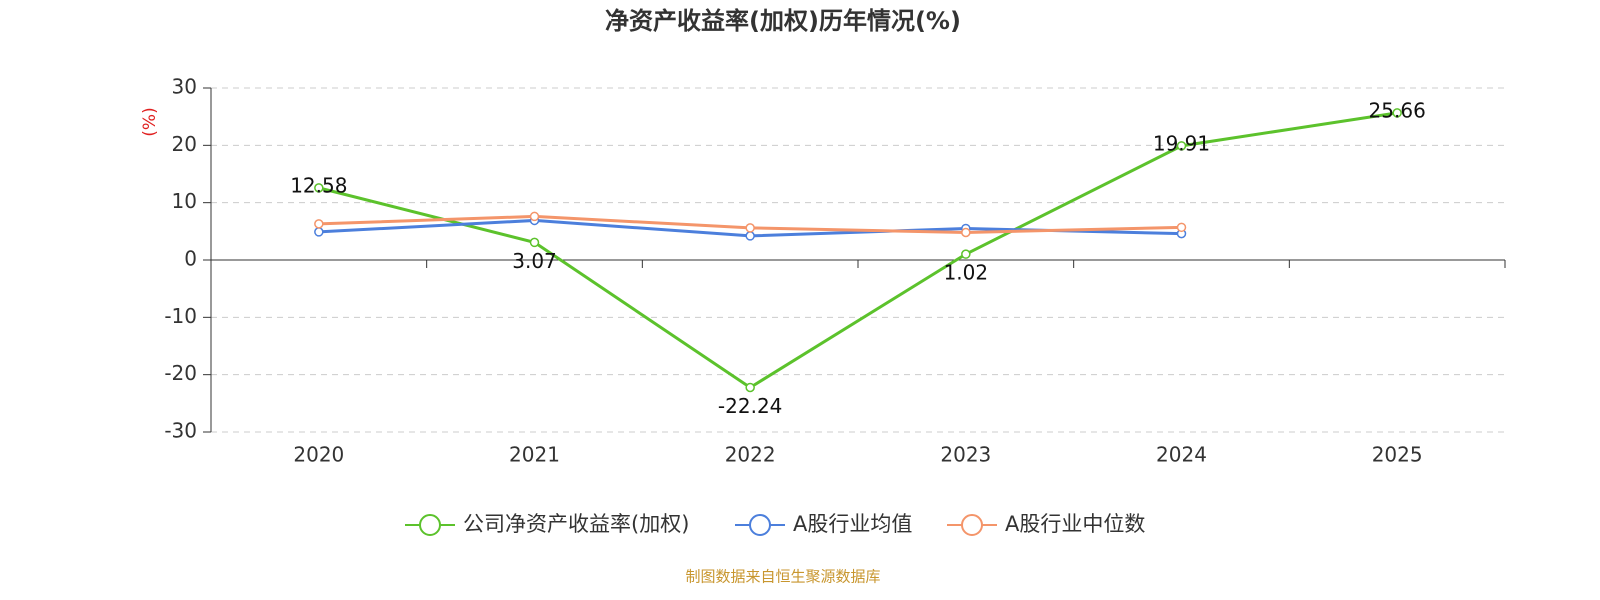 The width and height of the screenshot is (1600, 600). I want to click on y-tick-label: 0, so click(190, 259).